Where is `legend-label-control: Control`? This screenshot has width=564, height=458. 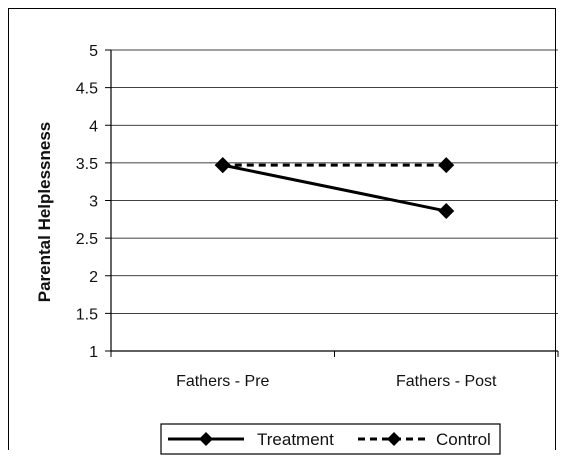
legend-label-control: Control is located at coordinates (463, 439).